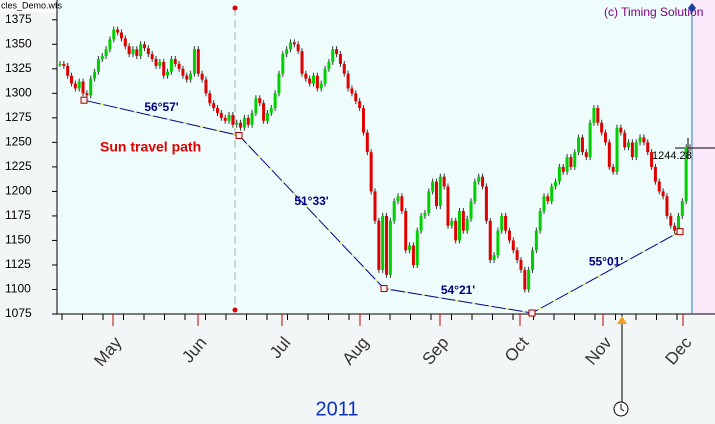  Describe the element at coordinates (356, 350) in the screenshot. I see `month-label: Aug` at that location.